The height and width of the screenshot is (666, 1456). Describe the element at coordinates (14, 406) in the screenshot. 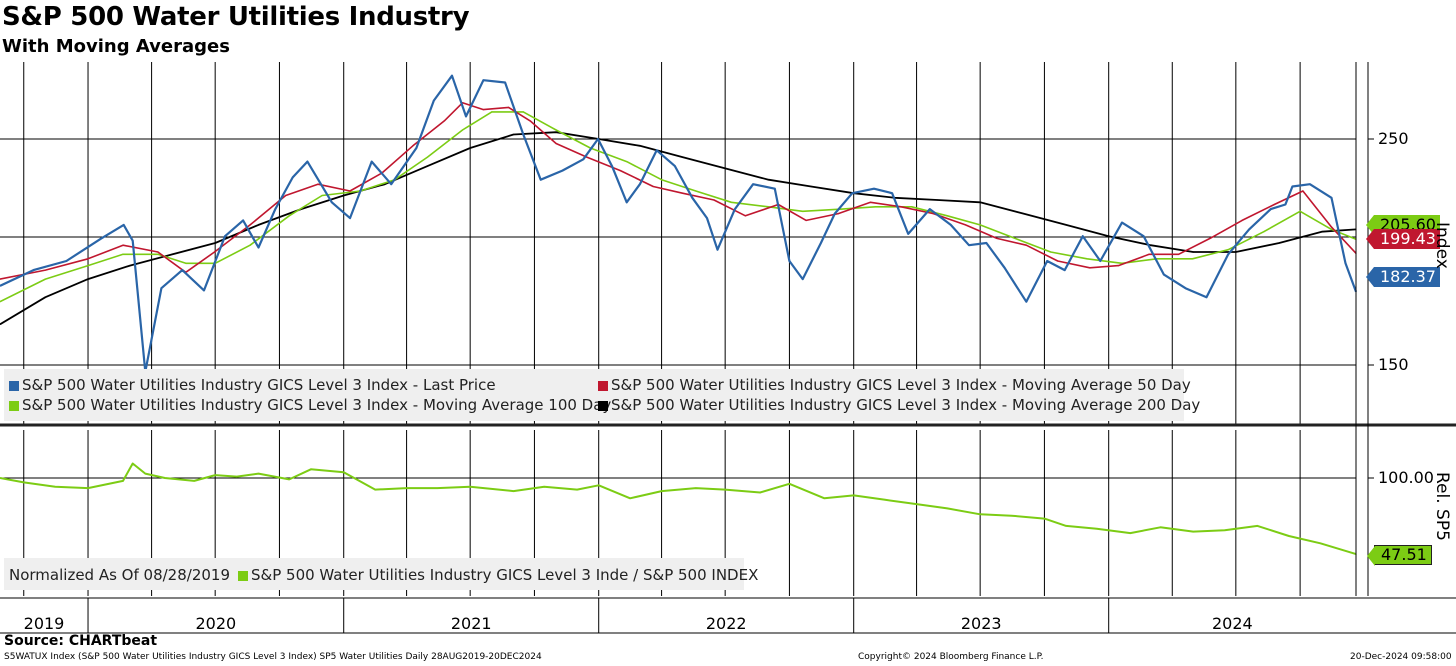

I see `legend-swatch-ma100` at that location.